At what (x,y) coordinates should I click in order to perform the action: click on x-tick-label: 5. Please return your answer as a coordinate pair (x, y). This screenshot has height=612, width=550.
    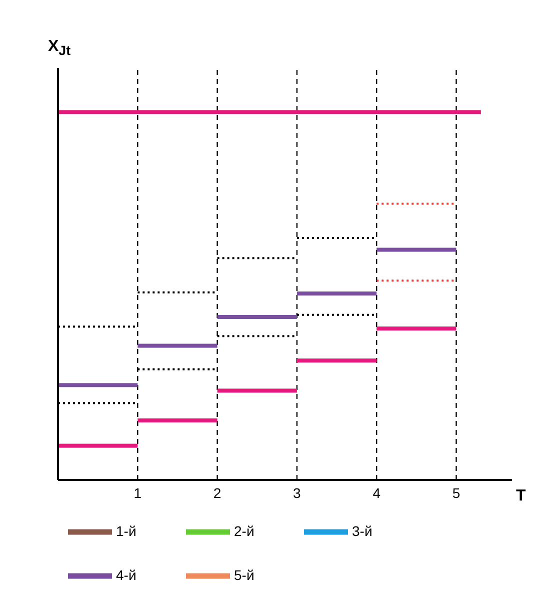
    Looking at the image, I should click on (456, 492).